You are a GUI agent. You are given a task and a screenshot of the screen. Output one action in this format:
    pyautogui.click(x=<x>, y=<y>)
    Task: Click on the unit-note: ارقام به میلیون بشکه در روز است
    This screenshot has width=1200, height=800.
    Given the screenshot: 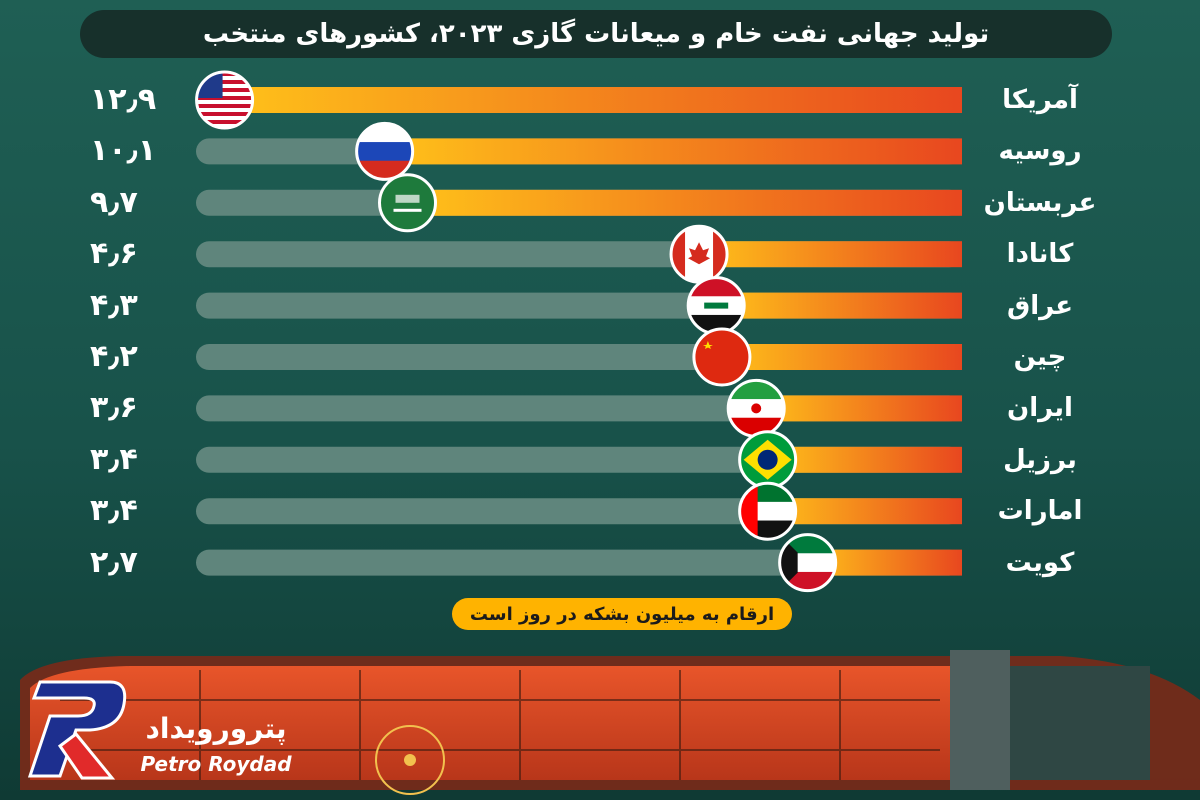 What is the action you would take?
    pyautogui.click(x=622, y=614)
    